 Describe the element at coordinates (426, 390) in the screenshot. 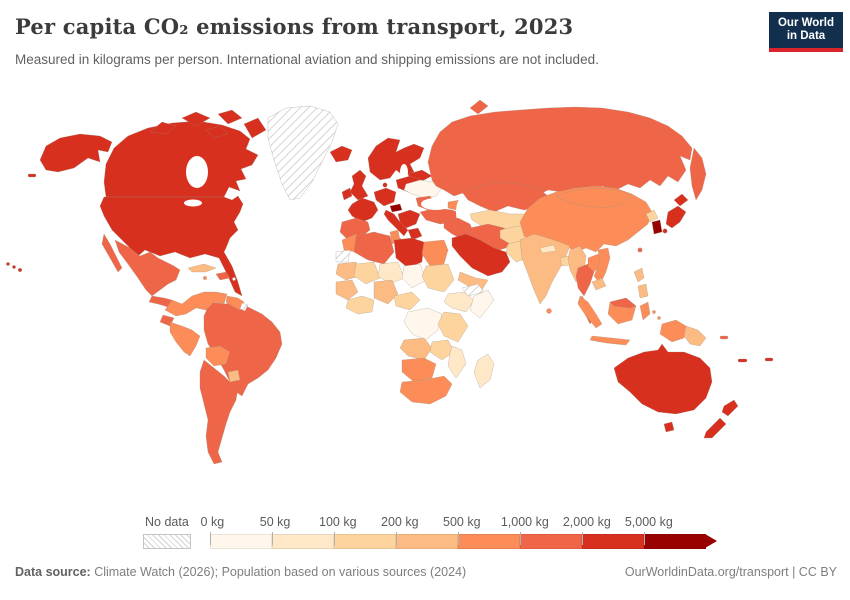

I see `country-south-africa` at that location.